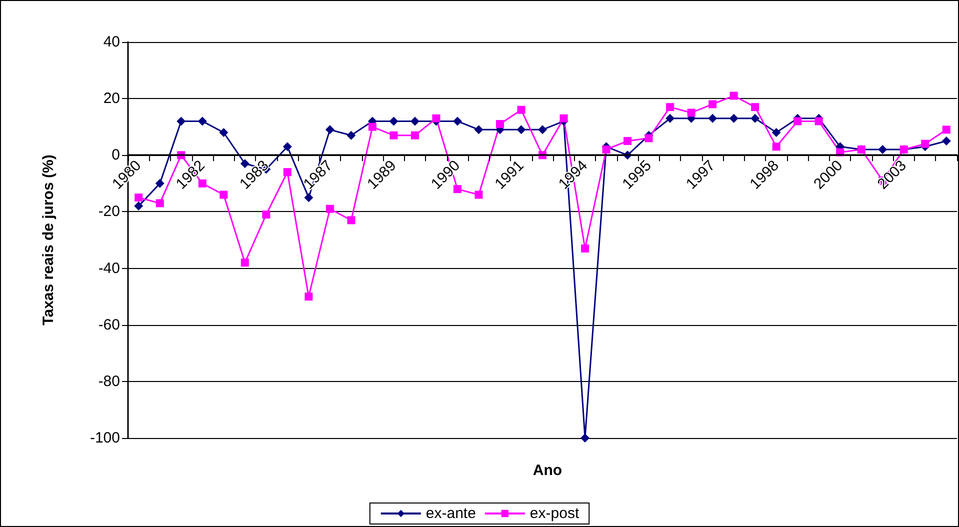 The image size is (959, 527). What do you see at coordinates (547, 470) in the screenshot?
I see `x-axis-title: Ano` at bounding box center [547, 470].